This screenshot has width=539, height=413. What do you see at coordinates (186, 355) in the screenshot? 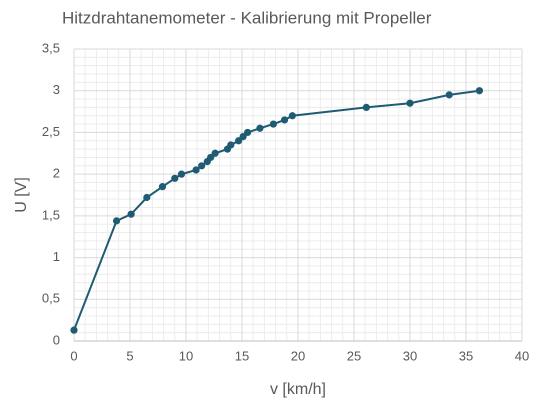
I see `x-tick-label: 10` at bounding box center [186, 355].